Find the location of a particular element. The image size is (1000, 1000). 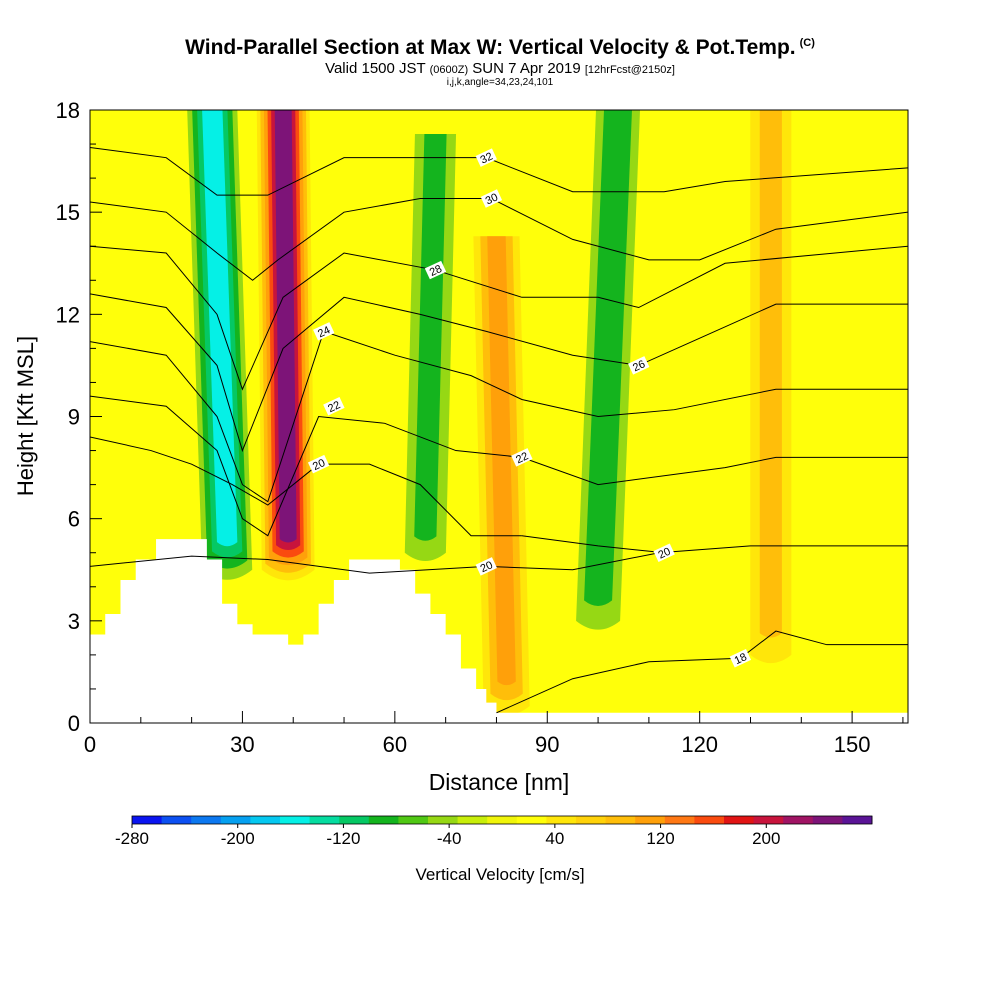

contour-label-text: 26 is located at coordinates (639, 366).